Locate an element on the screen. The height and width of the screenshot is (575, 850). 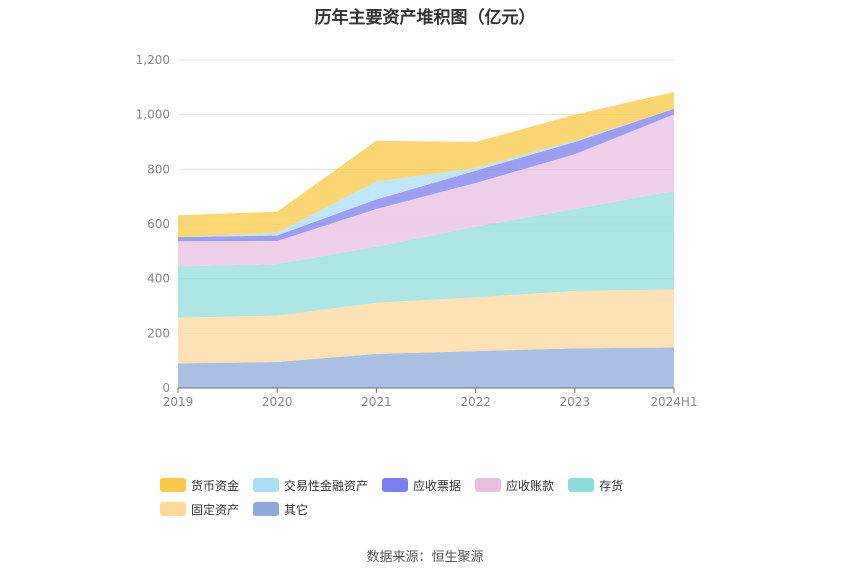
legend-label: 应收票据 is located at coordinates (437, 485).